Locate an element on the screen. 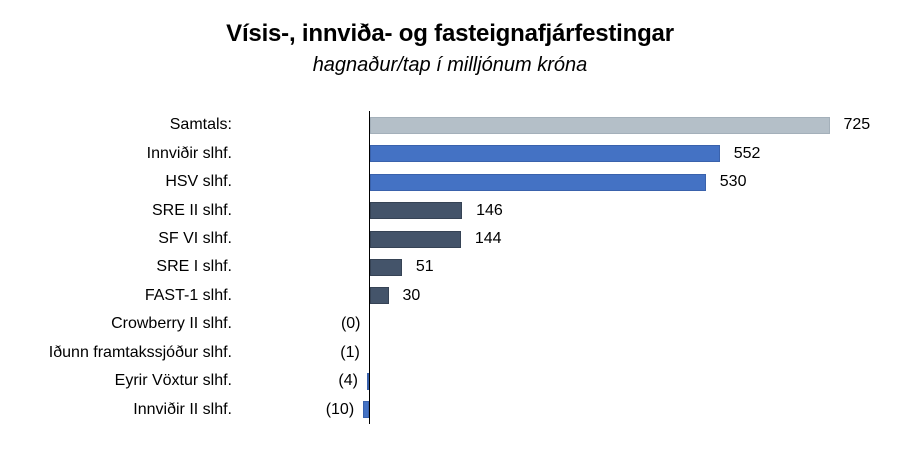 Image resolution: width=900 pixels, height=449 pixels. value-label: 30 is located at coordinates (411, 295).